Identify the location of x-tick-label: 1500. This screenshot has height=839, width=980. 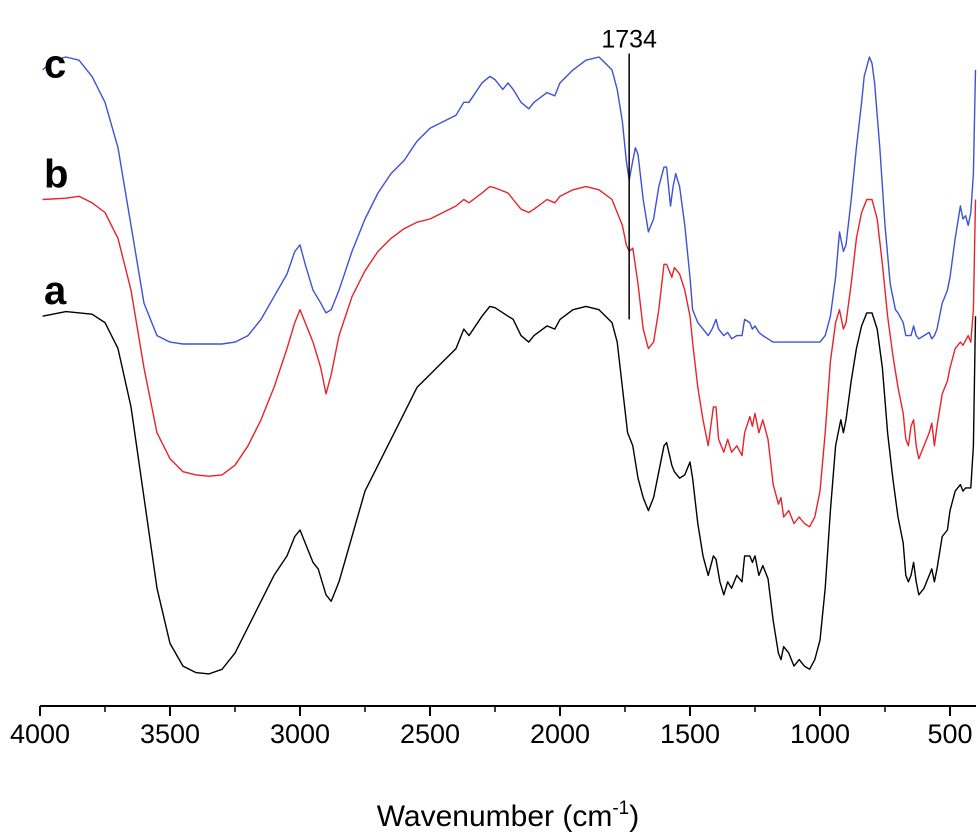
(690, 734).